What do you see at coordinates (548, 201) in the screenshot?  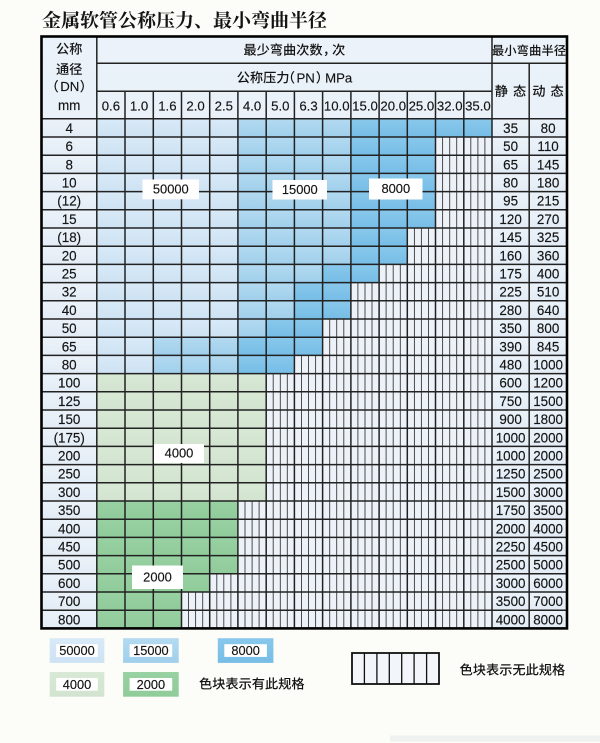 I see `svg-text: 215` at bounding box center [548, 201].